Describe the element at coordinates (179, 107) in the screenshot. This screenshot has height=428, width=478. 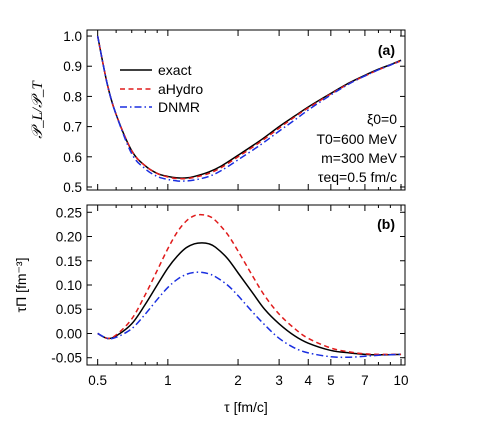
I see `legend-label-dnmr: DNMR` at that location.